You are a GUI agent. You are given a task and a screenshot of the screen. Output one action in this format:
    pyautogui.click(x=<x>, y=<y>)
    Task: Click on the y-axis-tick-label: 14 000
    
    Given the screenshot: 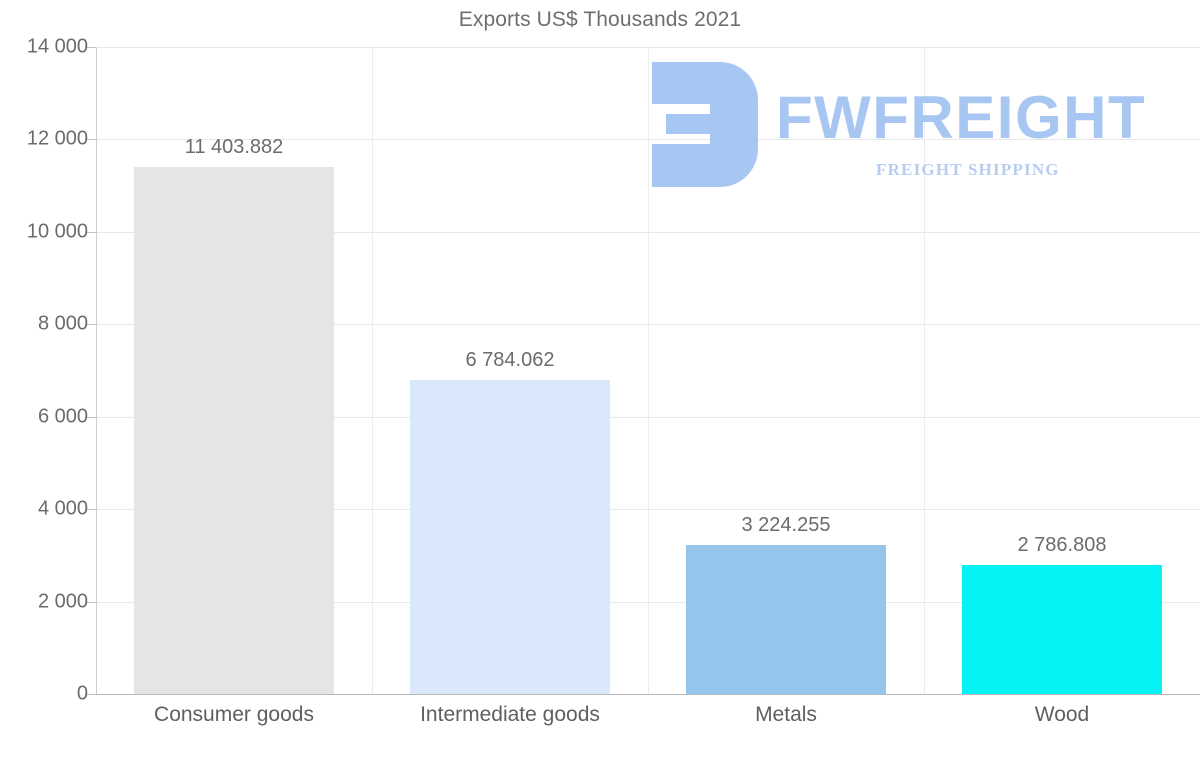 What is the action you would take?
    pyautogui.click(x=57, y=46)
    